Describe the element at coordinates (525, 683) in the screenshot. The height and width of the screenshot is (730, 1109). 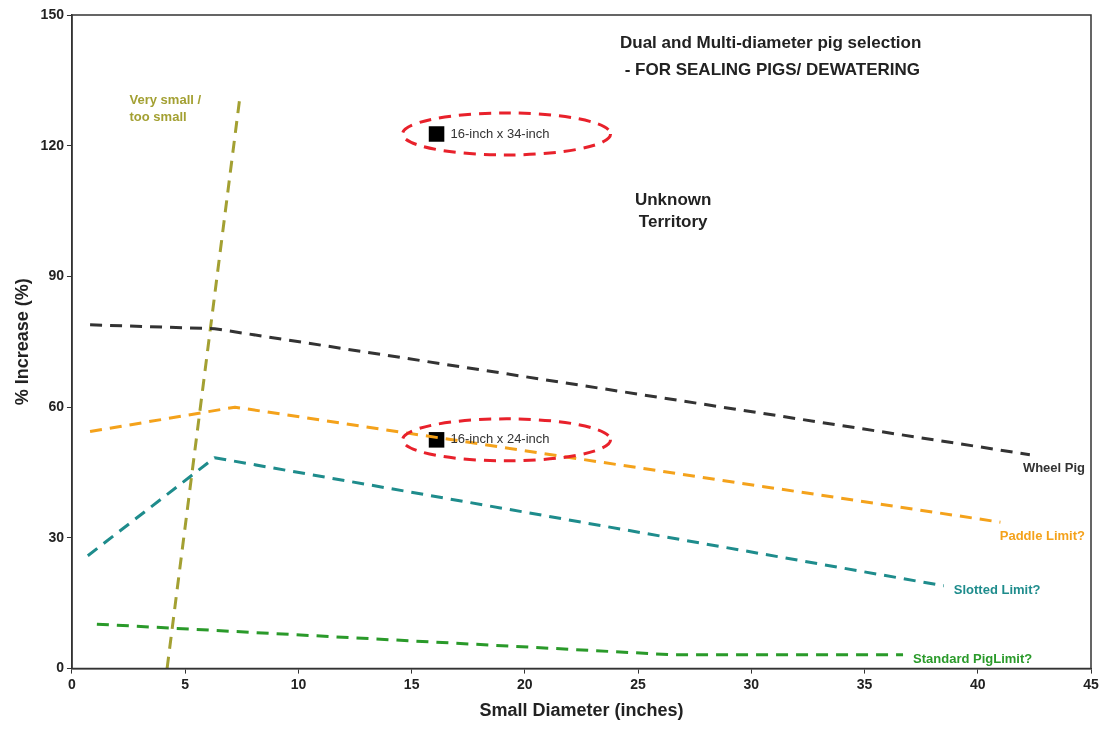
I see `x-tick-label: 20` at that location.